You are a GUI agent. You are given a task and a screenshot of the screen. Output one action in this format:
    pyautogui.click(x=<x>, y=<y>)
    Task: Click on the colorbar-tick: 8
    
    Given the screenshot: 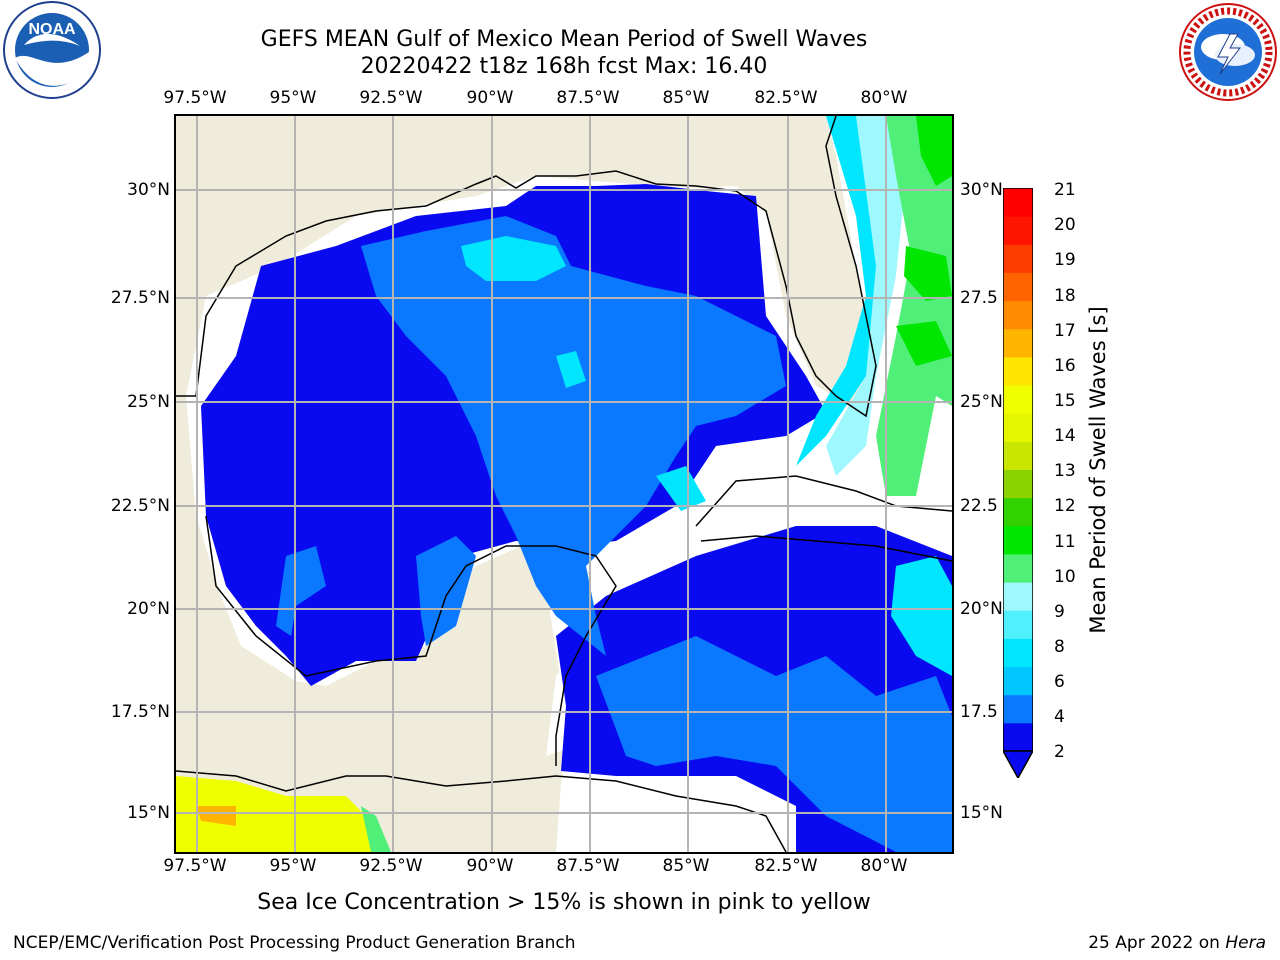 What is the action you would take?
    pyautogui.click(x=1059, y=647)
    